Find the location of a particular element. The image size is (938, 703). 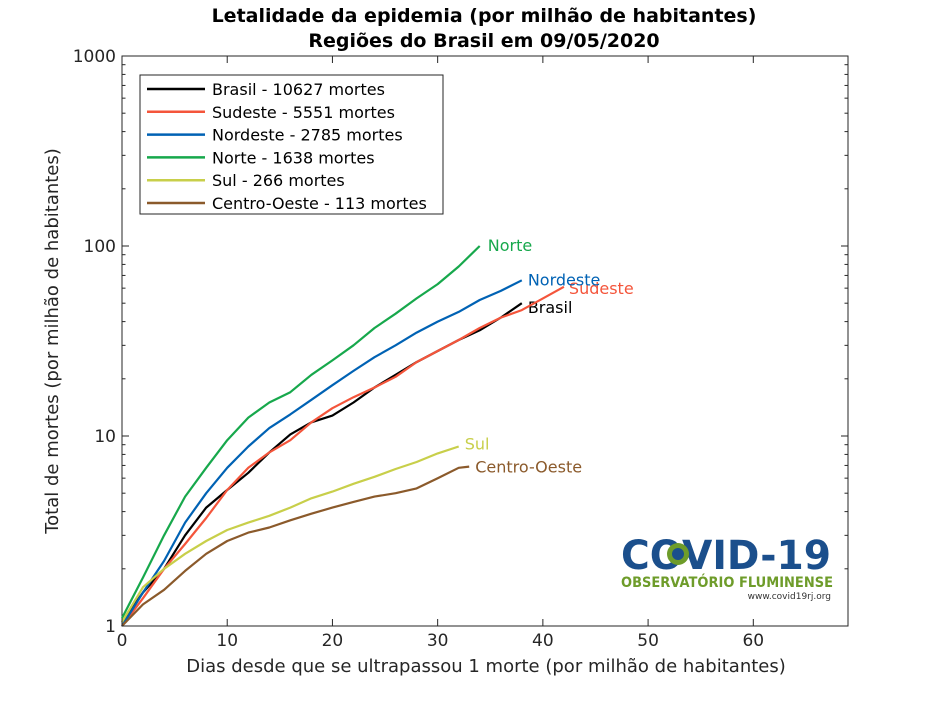

legend-entry: Brasil - 10627 mortes is located at coordinates (298, 89).